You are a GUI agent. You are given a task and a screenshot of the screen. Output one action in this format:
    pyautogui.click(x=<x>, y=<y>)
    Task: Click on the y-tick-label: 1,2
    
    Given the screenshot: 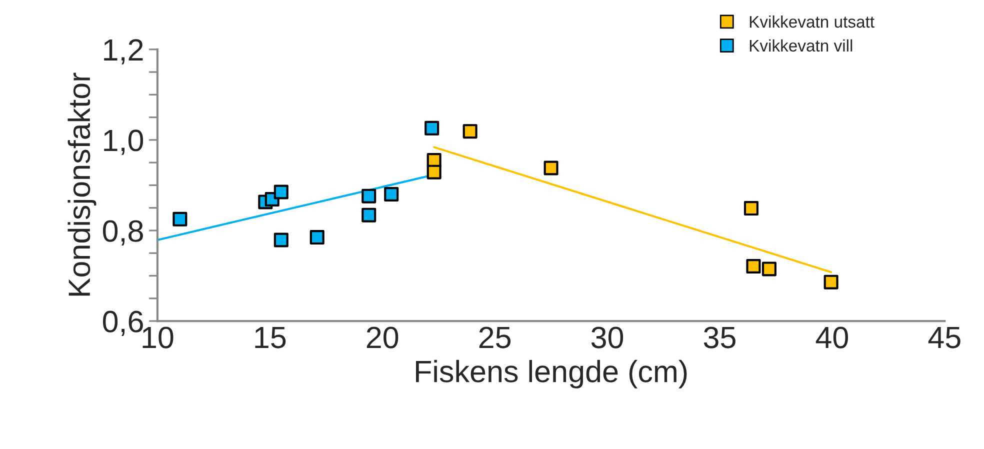 What is the action you would take?
    pyautogui.click(x=123, y=51)
    